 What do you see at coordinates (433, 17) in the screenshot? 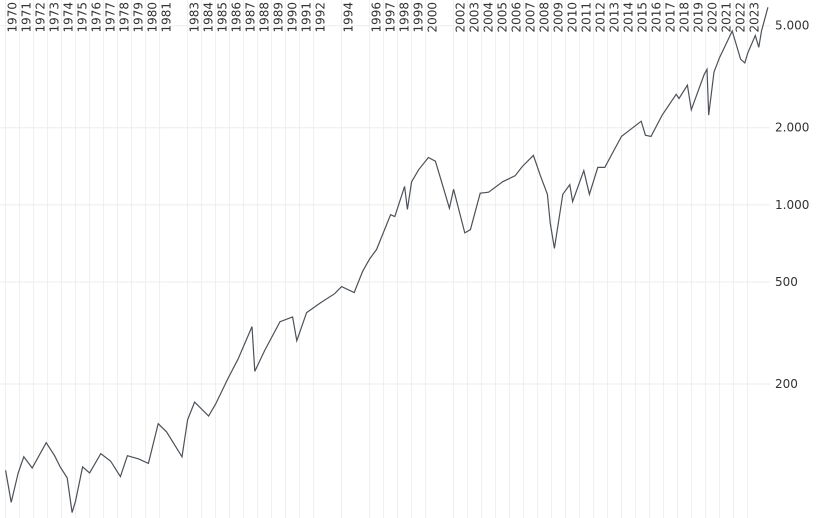
I see `x-tick-label: 2000` at bounding box center [433, 17].